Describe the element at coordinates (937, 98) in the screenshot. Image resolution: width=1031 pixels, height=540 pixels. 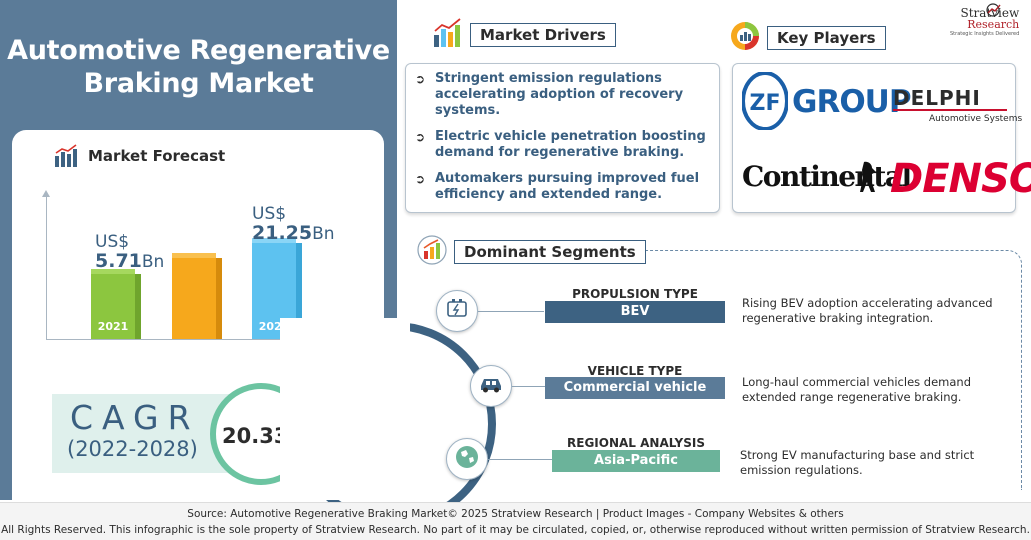
I see `delphi-logo: DELPHI` at that location.